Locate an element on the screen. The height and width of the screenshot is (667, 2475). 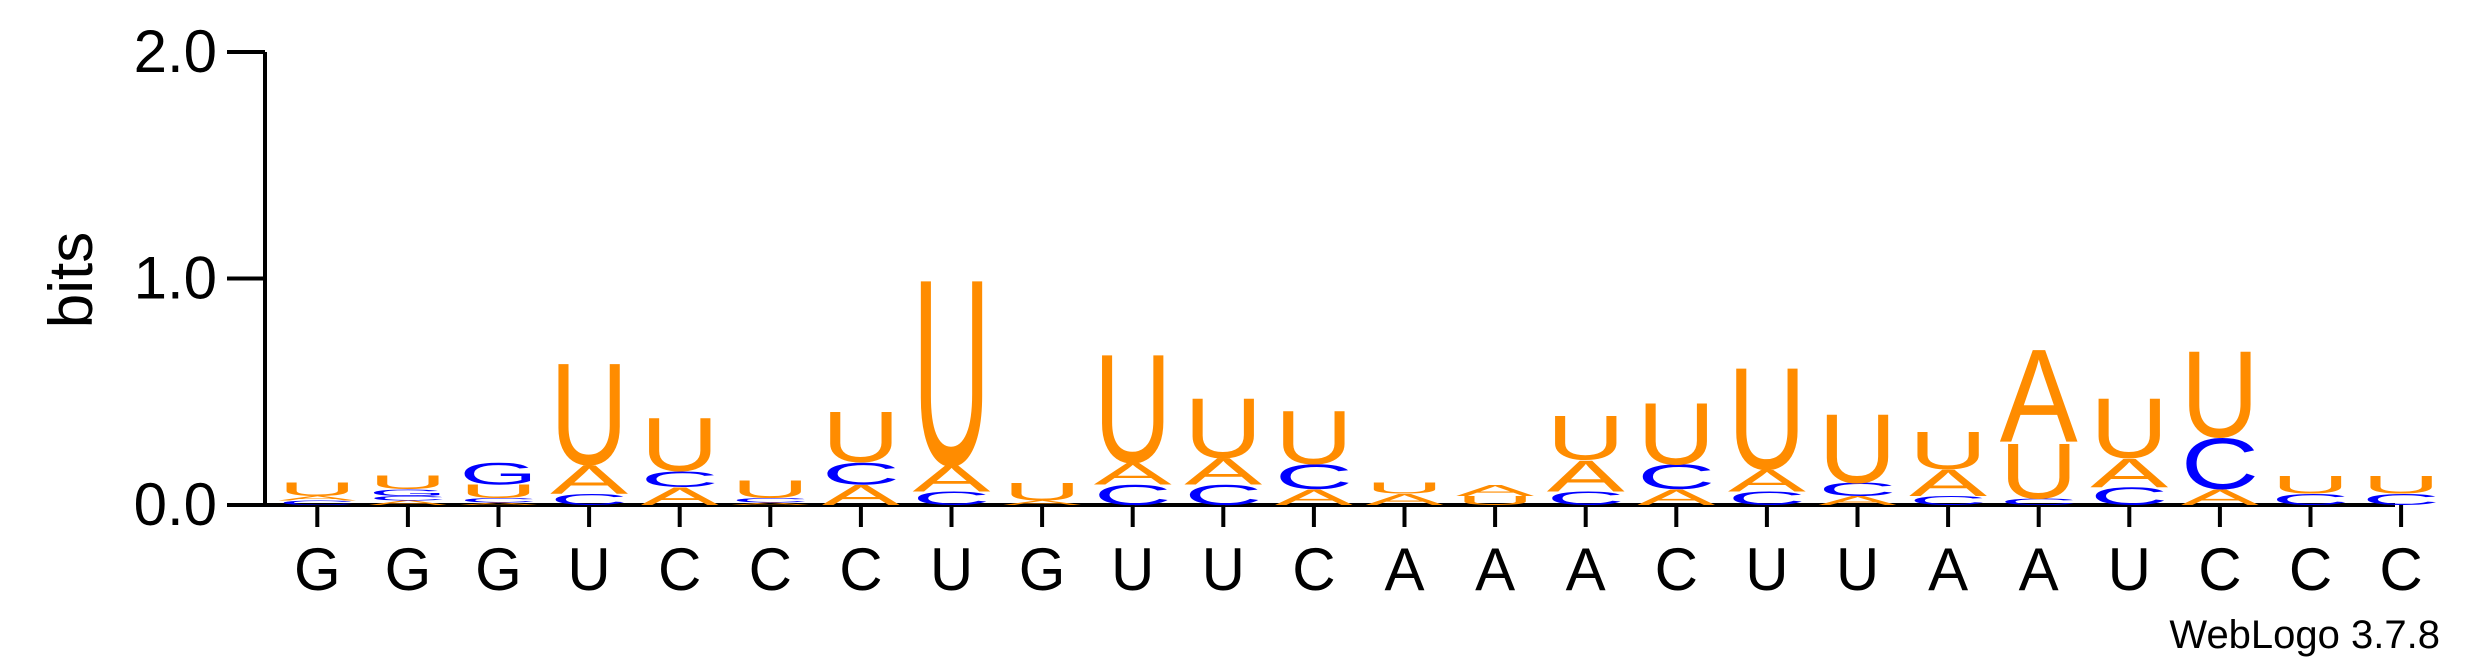
y-tick-label: 0.0 is located at coordinates (175, 504).